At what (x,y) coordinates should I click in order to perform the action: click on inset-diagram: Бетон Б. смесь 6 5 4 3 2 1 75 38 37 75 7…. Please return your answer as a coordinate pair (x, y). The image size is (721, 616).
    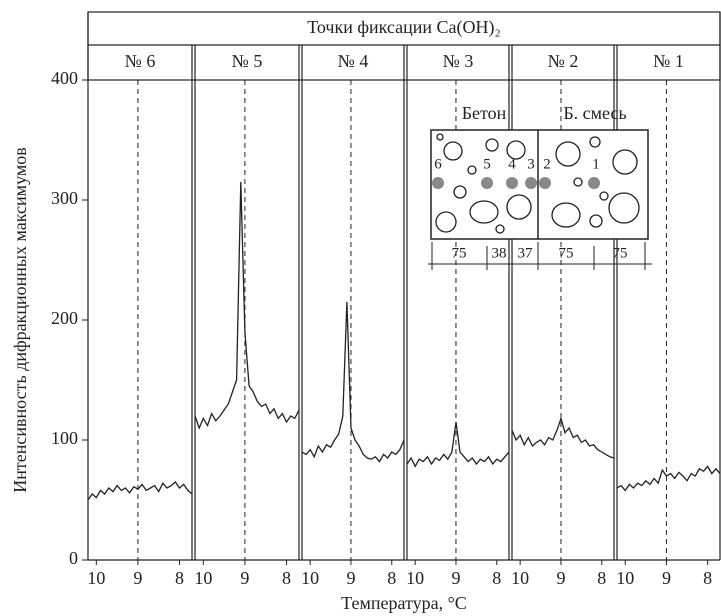
    Looking at the image, I should click on (540, 186).